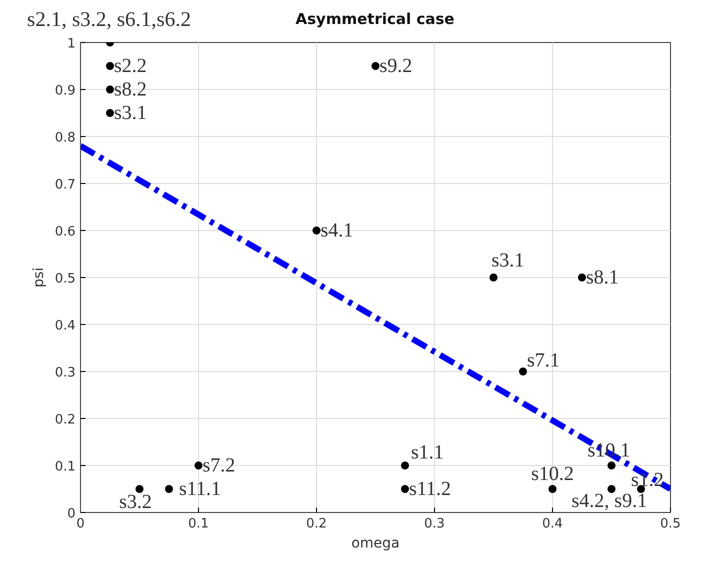 This screenshot has width=710, height=573. What do you see at coordinates (430, 489) in the screenshot?
I see `annotation: s11.2` at bounding box center [430, 489].